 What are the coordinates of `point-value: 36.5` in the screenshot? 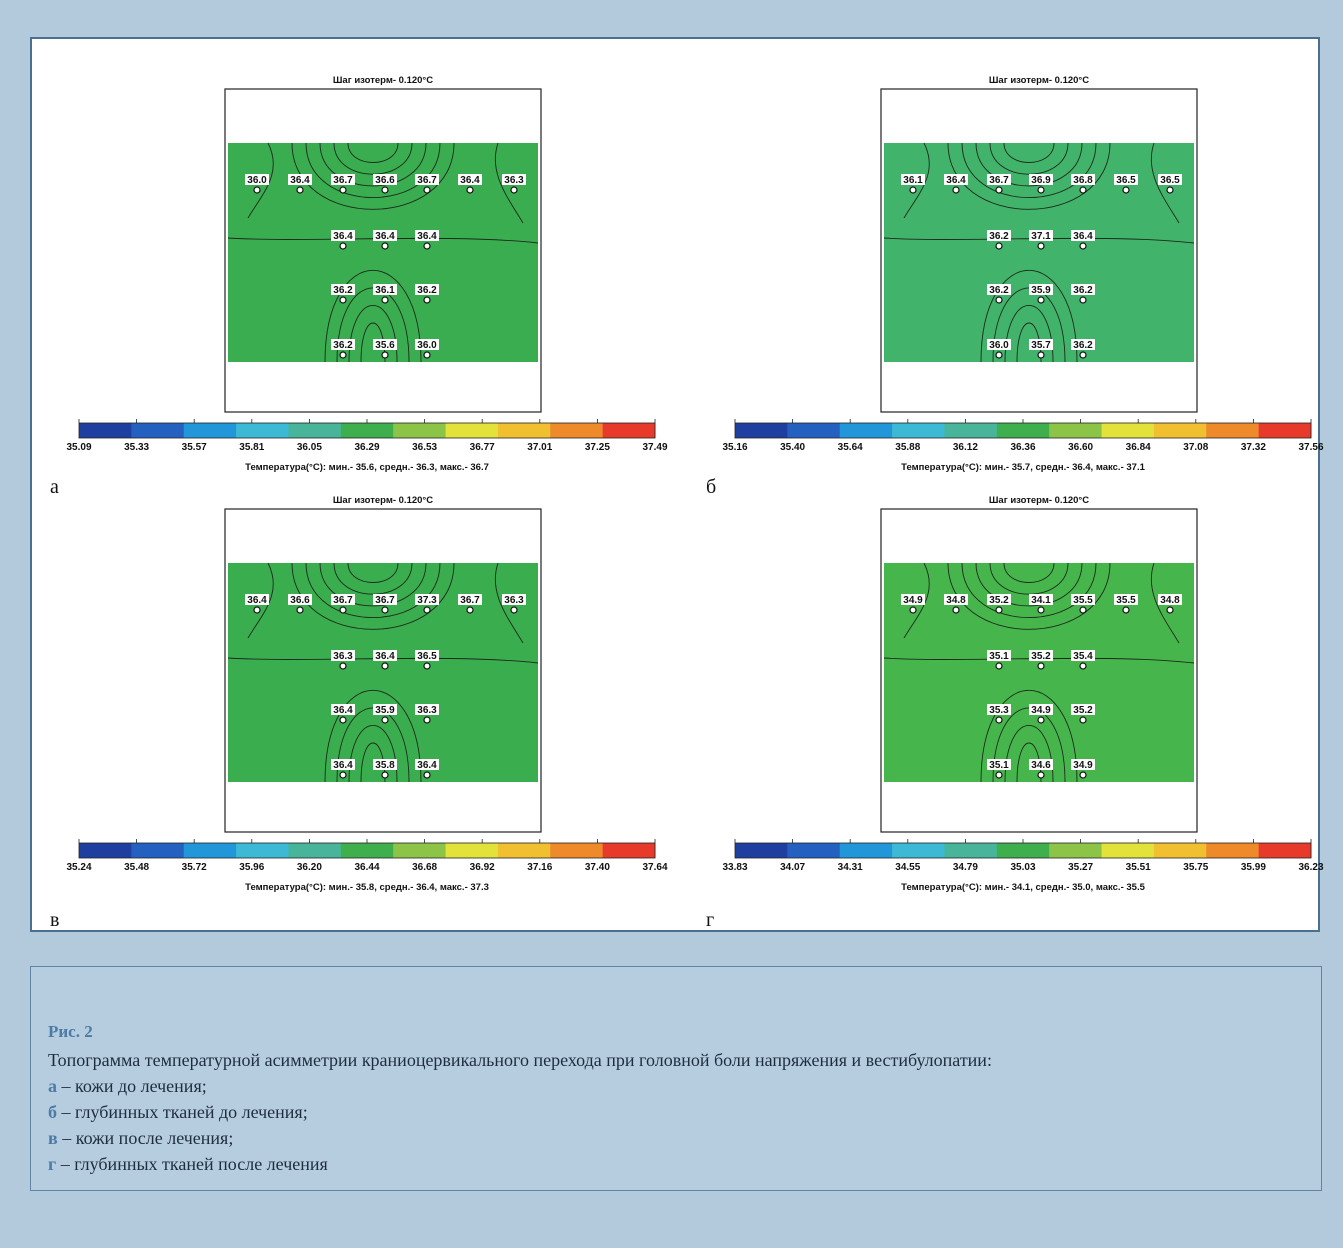 It's located at (427, 656).